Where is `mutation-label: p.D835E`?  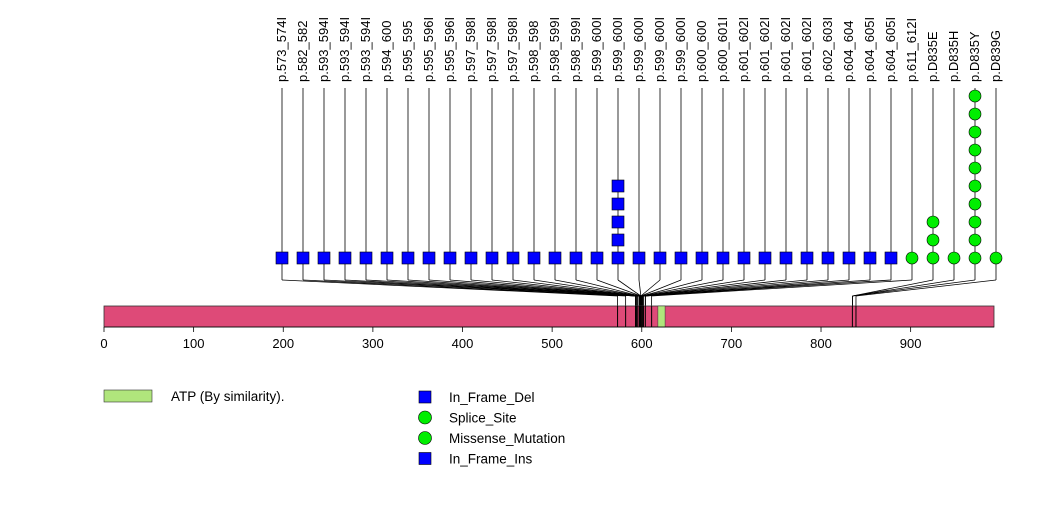
mutation-label: p.D835E is located at coordinates (932, 56).